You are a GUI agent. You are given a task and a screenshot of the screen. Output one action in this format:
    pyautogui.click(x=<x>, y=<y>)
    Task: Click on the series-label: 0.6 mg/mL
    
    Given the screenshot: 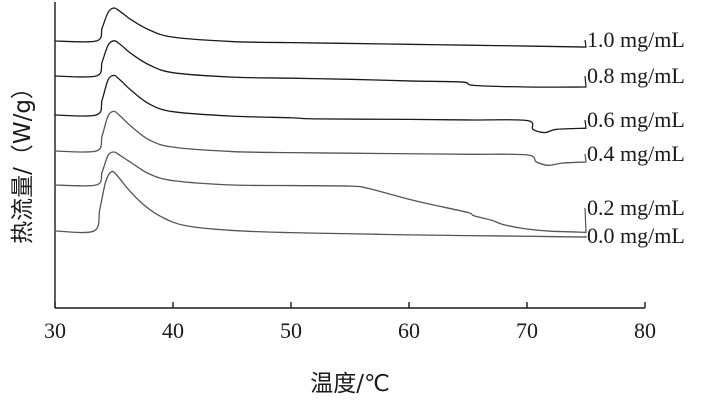 What is the action you would take?
    pyautogui.click(x=636, y=119)
    